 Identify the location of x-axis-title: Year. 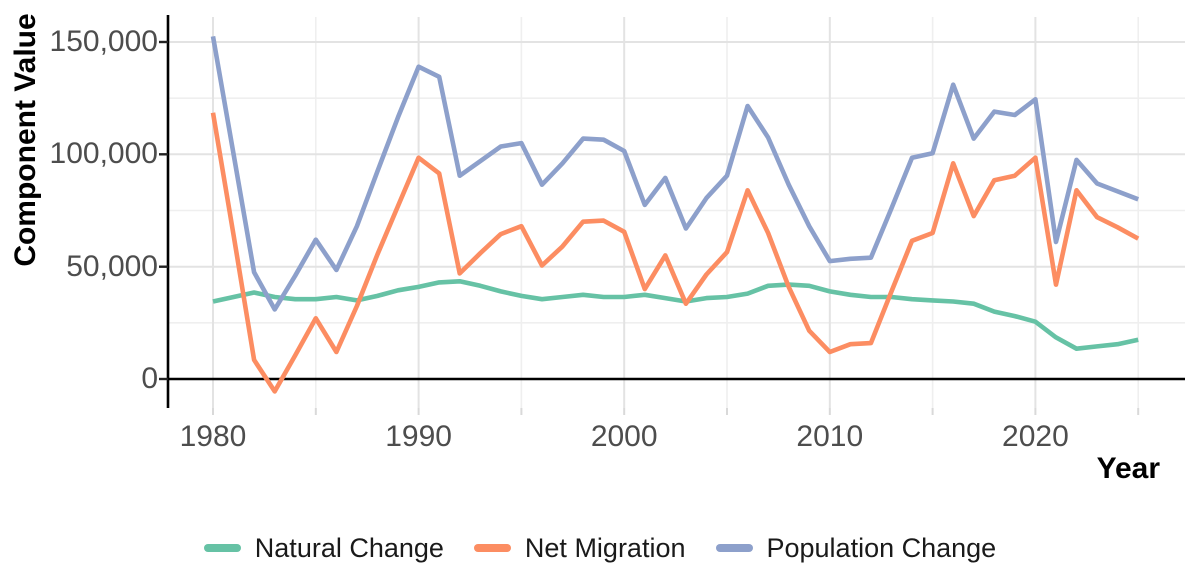
(1128, 468).